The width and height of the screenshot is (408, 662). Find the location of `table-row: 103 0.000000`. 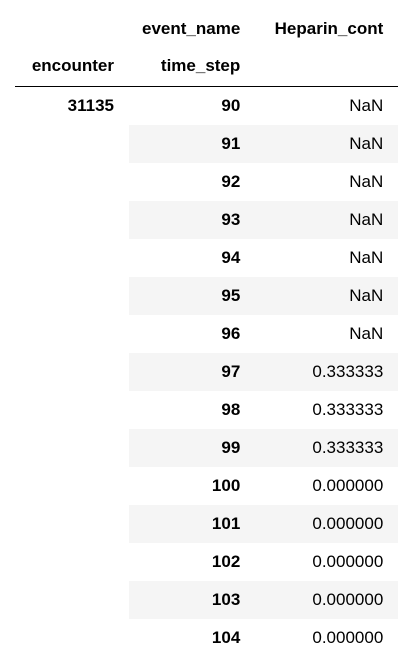

table-row: 103 0.000000 is located at coordinates (207, 599).